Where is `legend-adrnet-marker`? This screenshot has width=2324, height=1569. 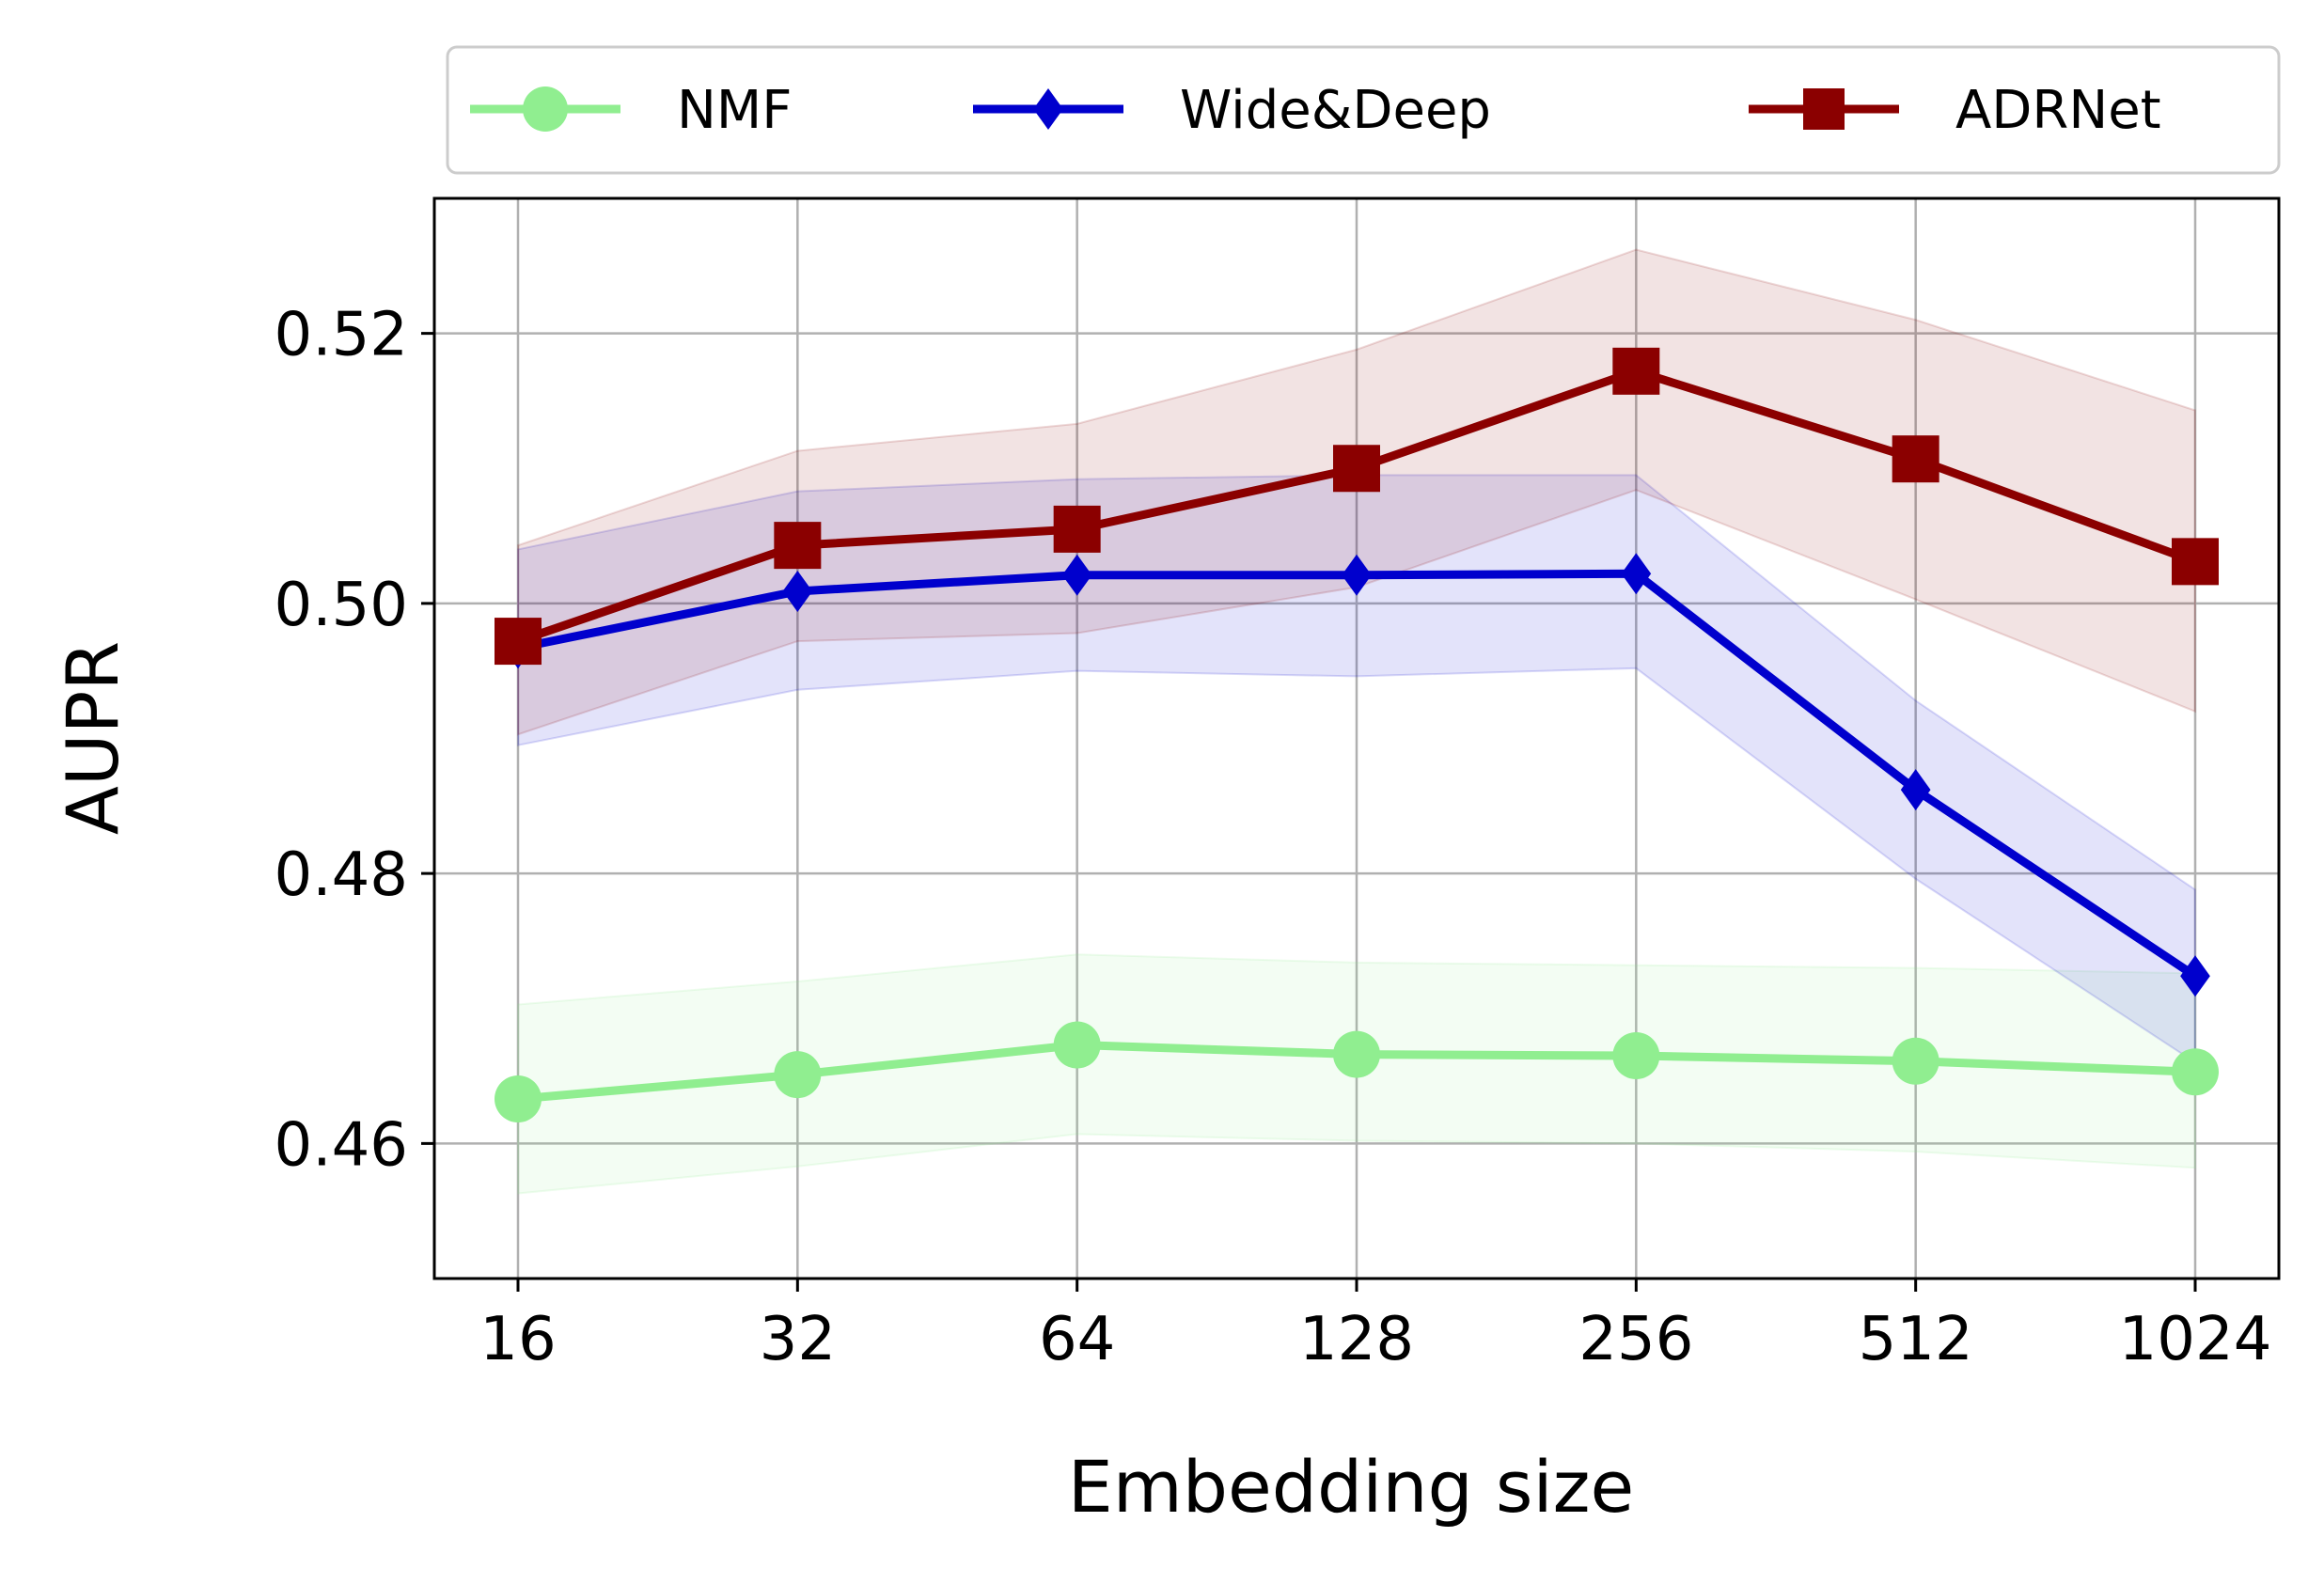 legend-adrnet-marker is located at coordinates (1824, 109).